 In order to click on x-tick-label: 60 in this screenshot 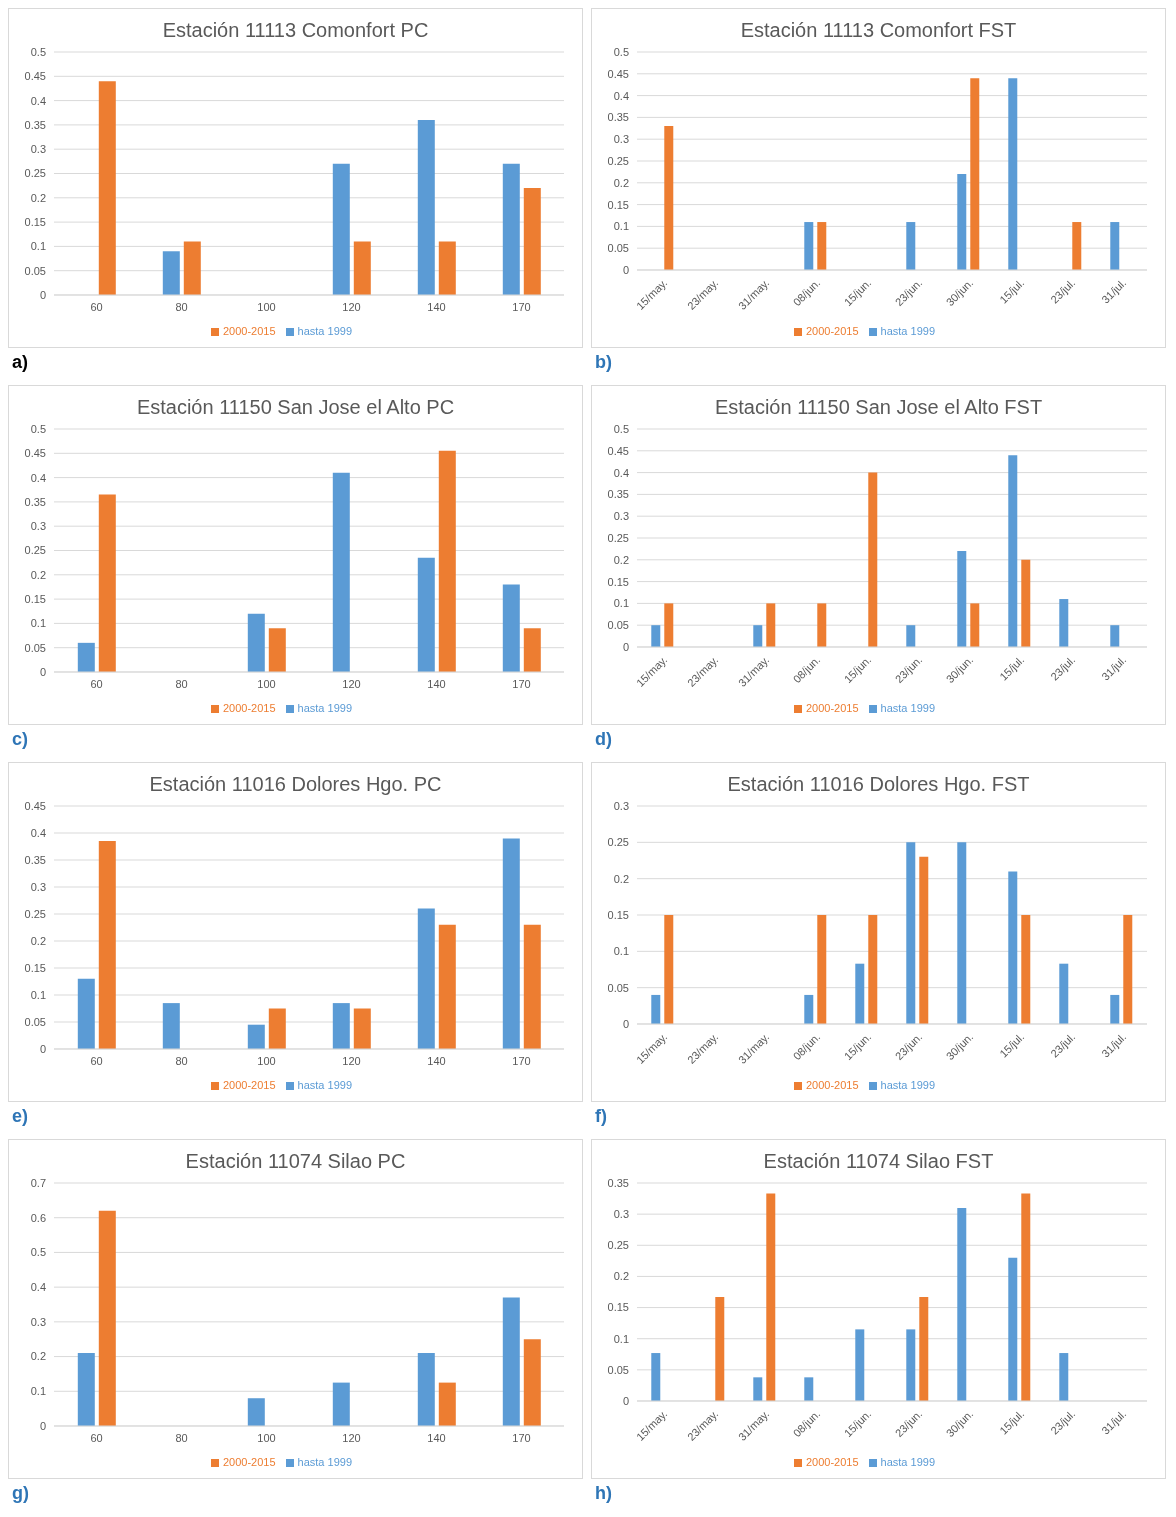, I will do `click(96, 306)`.